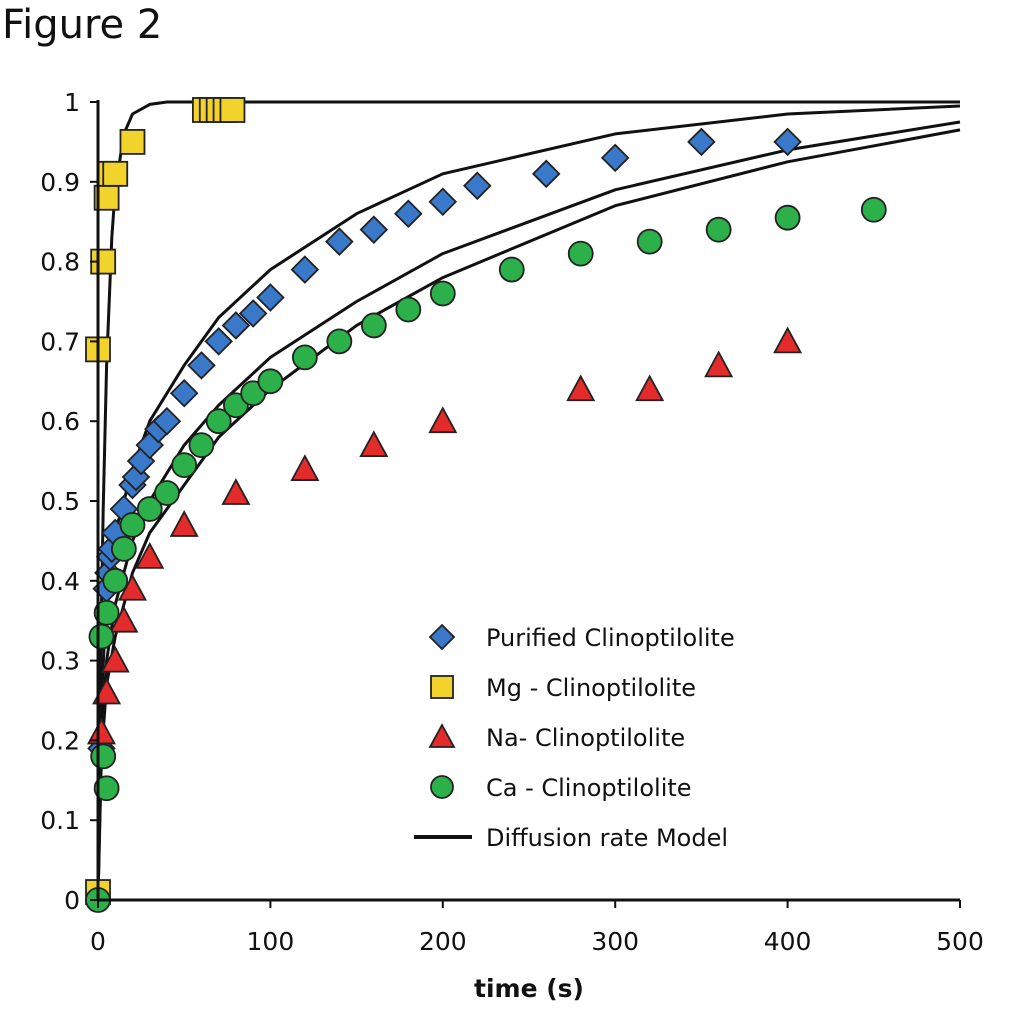  Describe the element at coordinates (60, 740) in the screenshot. I see `y-tick-label: 0.2` at that location.